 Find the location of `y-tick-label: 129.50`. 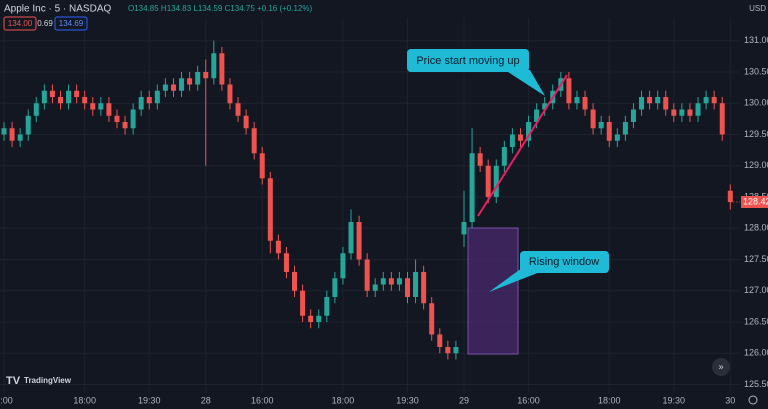

y-tick-label: 129.50 is located at coordinates (756, 134).